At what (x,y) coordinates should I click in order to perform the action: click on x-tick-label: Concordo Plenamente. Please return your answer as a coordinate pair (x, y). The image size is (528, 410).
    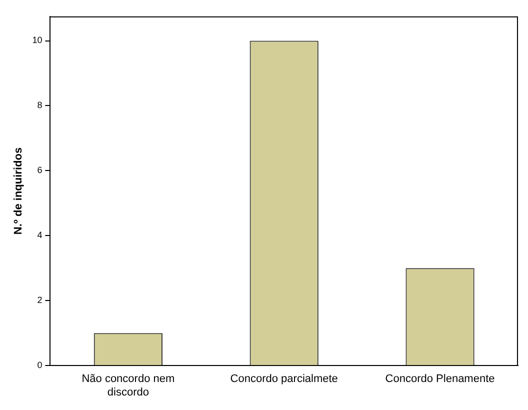
    Looking at the image, I should click on (440, 379).